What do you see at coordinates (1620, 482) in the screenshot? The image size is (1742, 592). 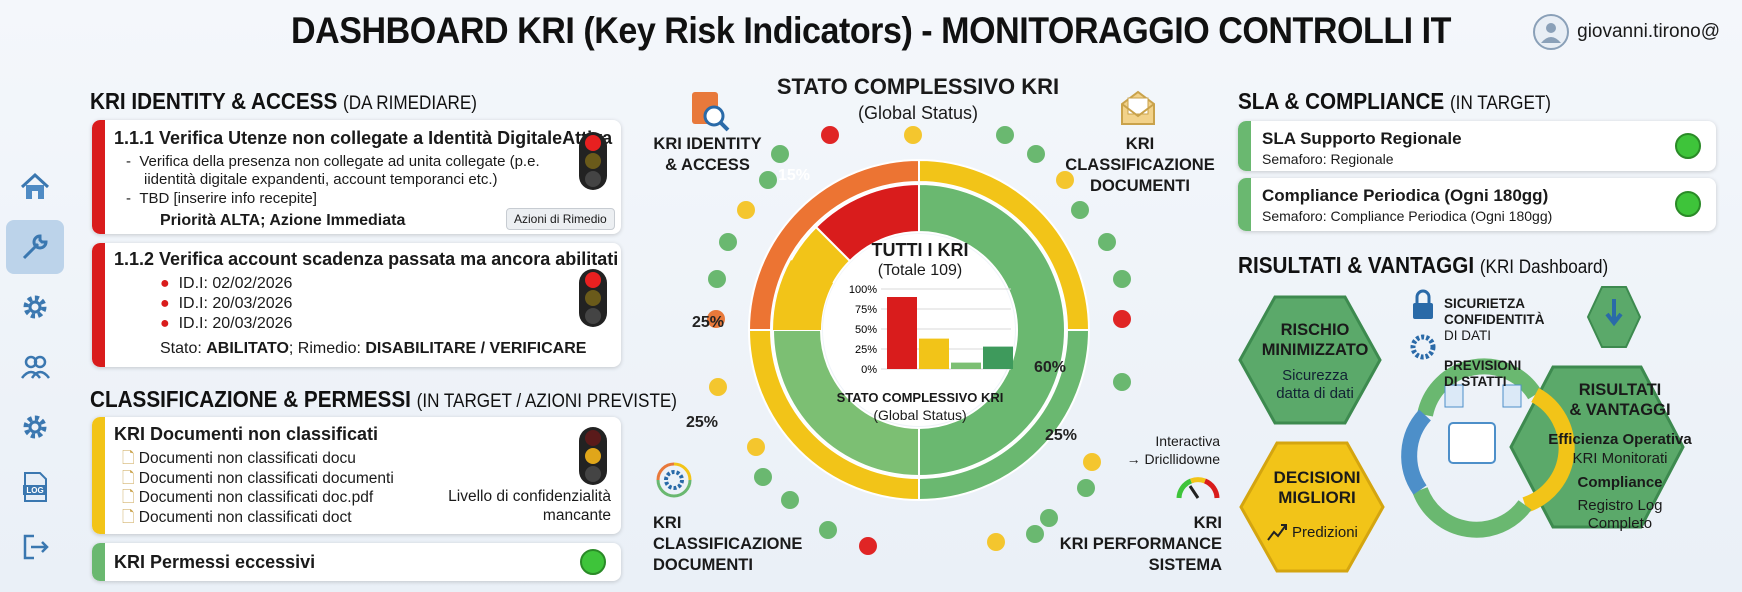 I see `compliance-label: Compliance` at bounding box center [1620, 482].